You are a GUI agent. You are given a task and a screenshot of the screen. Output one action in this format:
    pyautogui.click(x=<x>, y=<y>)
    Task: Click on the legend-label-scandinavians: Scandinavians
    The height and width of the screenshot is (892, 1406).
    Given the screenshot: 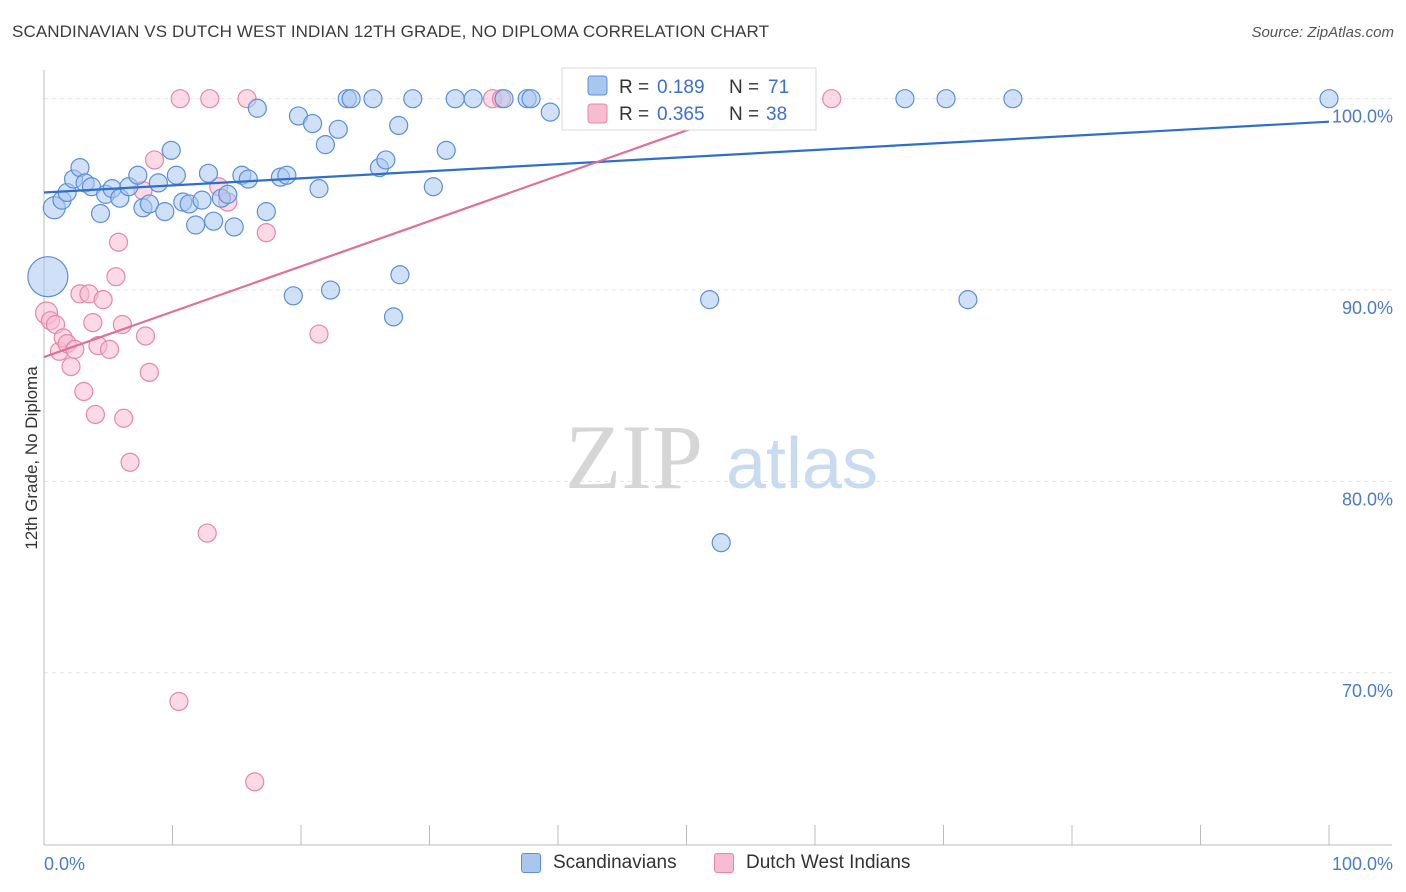 What is the action you would take?
    pyautogui.click(x=615, y=862)
    